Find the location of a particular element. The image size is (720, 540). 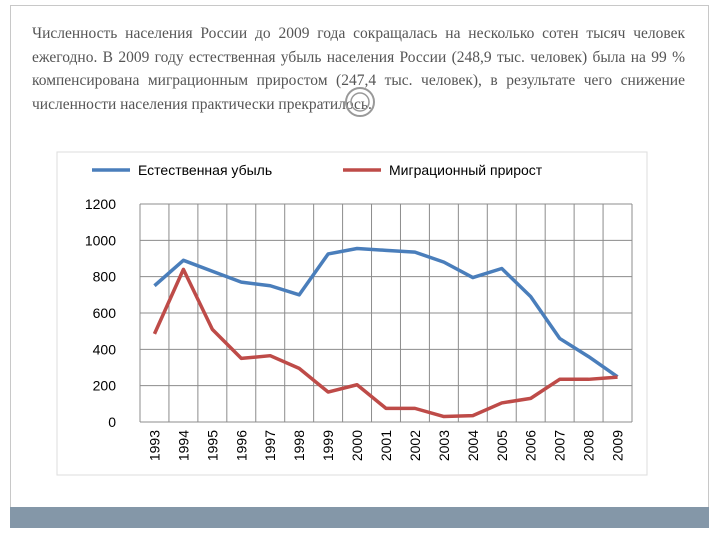

y-tick-label: 200 is located at coordinates (105, 386).